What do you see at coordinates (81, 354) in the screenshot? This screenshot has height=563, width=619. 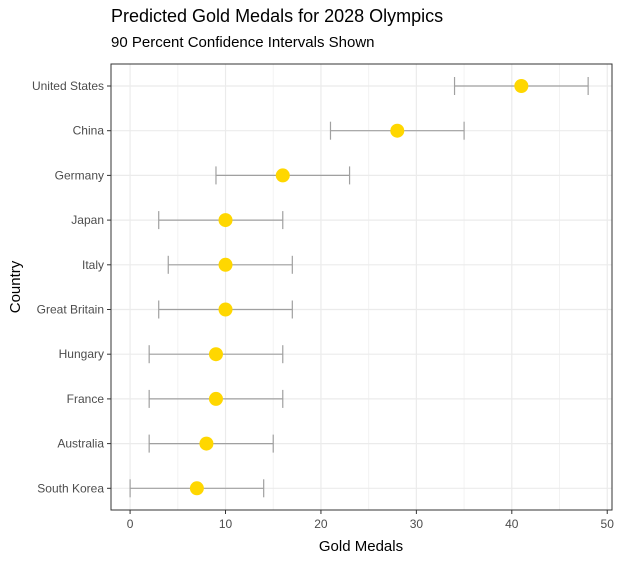 I see `y-tick-label: Hungary` at bounding box center [81, 354].